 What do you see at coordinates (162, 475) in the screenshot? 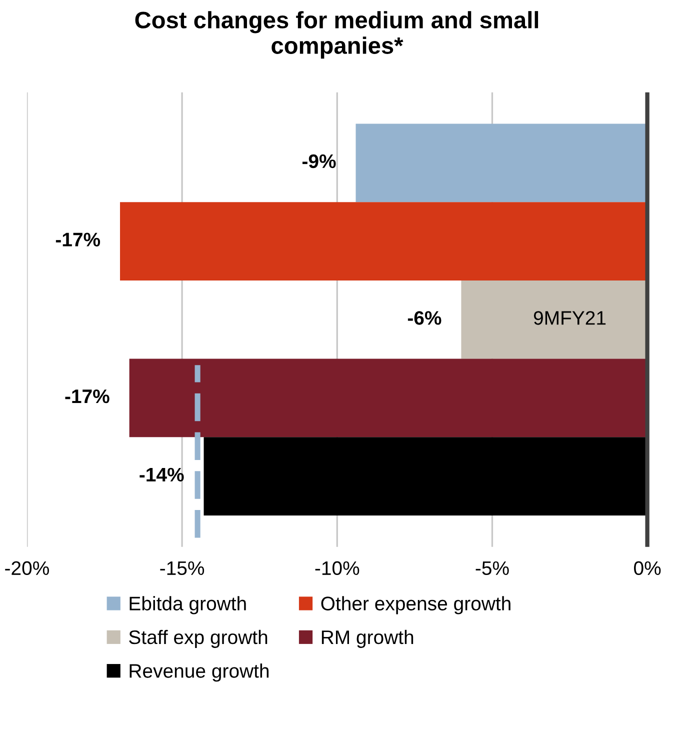
I see `data-label: -14%` at bounding box center [162, 475].